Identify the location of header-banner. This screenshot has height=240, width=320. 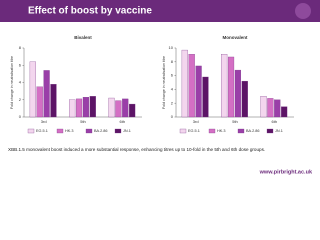
(160, 11).